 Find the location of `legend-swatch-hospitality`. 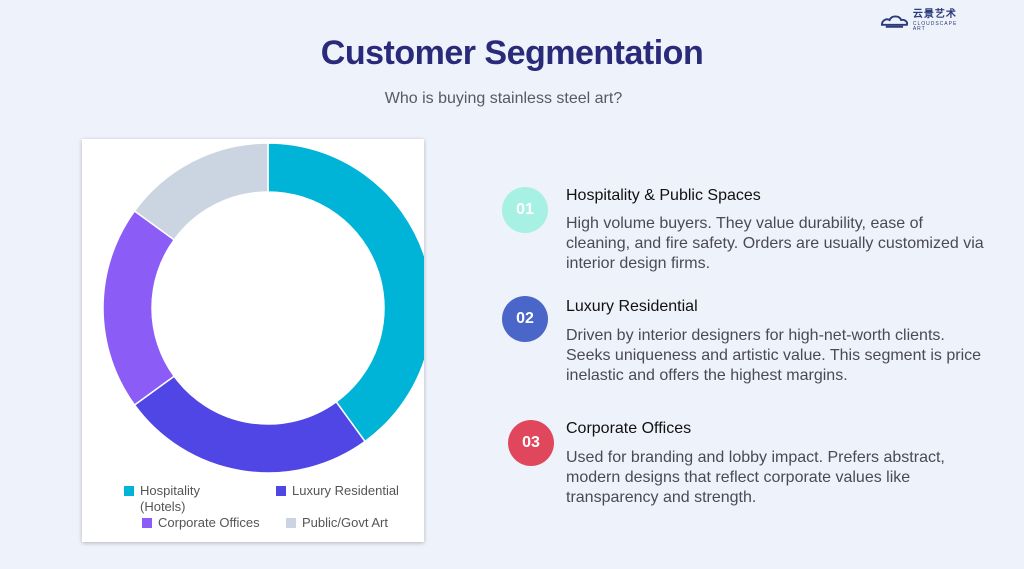

legend-swatch-hospitality is located at coordinates (129, 491).